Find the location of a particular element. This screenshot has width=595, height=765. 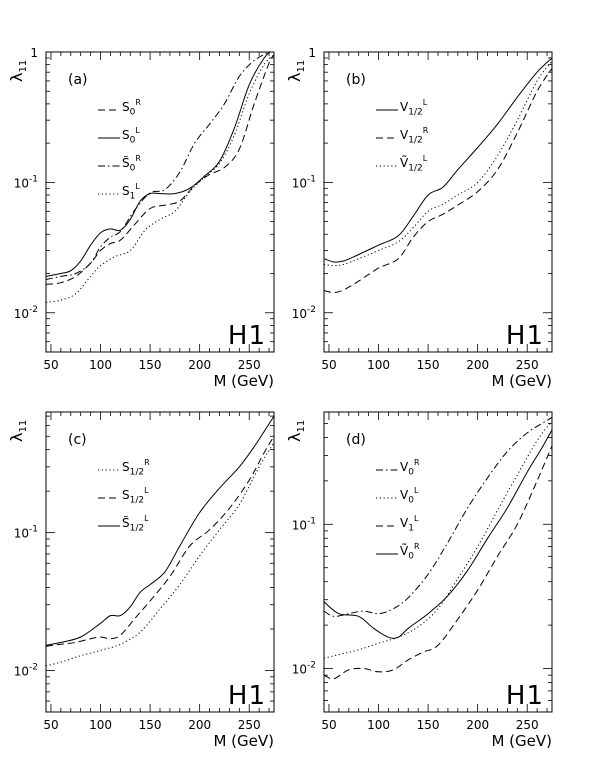

panel-label: (c) is located at coordinates (77, 440).